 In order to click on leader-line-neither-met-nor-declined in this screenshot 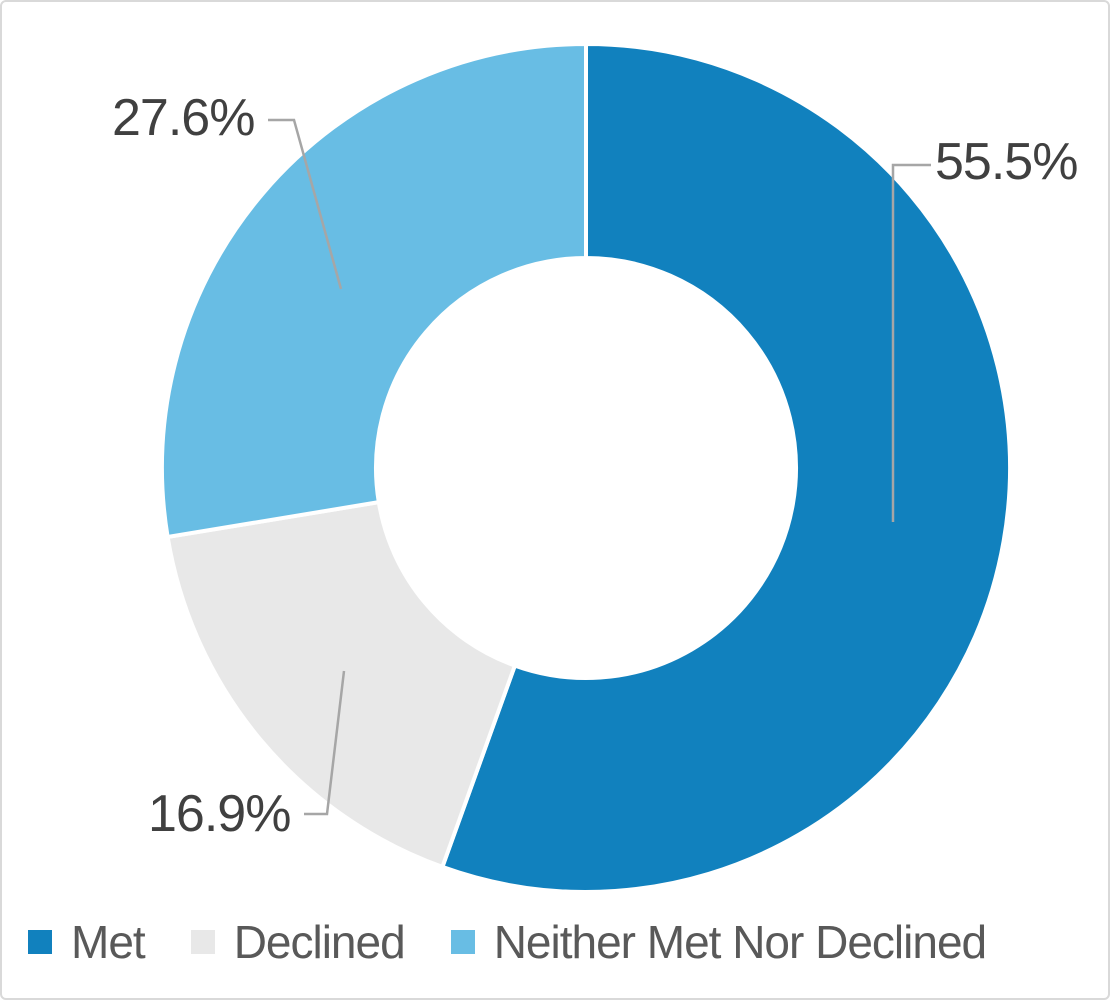, I will do `click(305, 204)`.